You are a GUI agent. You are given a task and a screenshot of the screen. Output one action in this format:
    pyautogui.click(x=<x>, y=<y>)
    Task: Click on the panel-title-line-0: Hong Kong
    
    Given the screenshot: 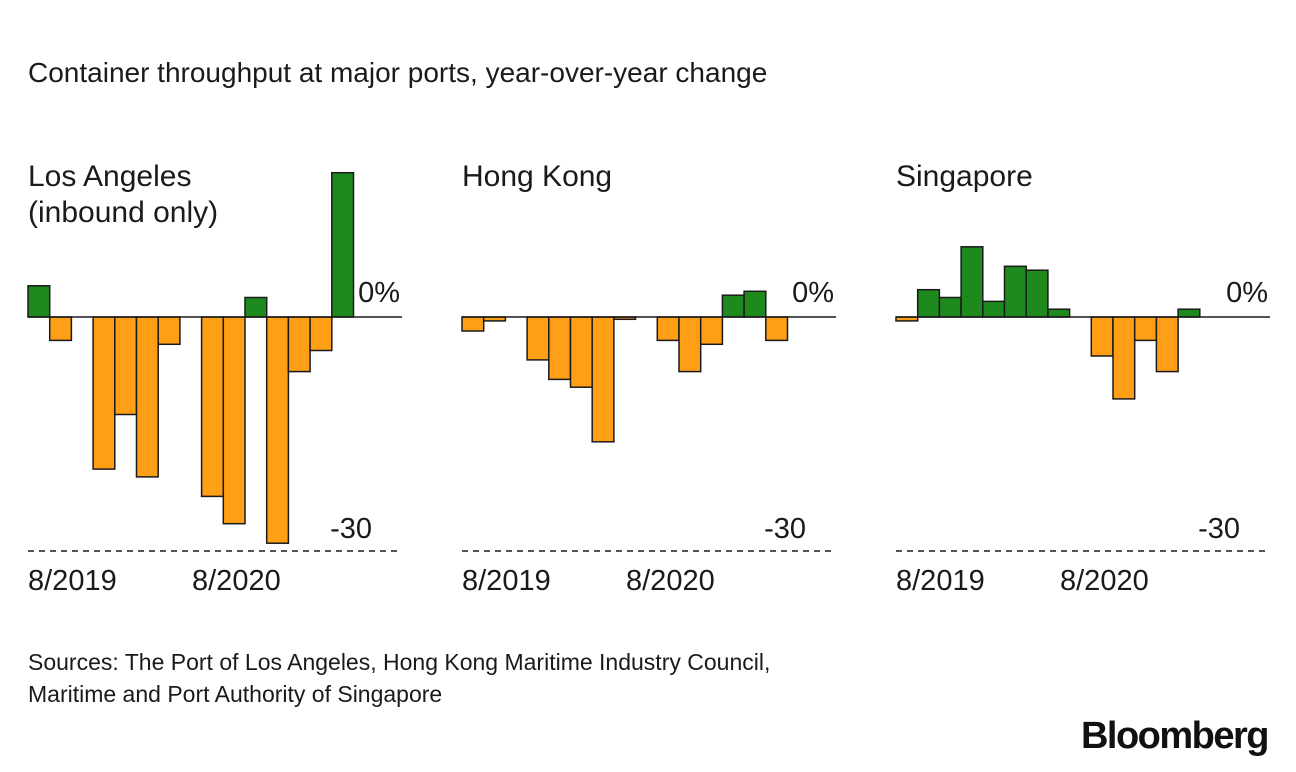 What is the action you would take?
    pyautogui.click(x=537, y=176)
    